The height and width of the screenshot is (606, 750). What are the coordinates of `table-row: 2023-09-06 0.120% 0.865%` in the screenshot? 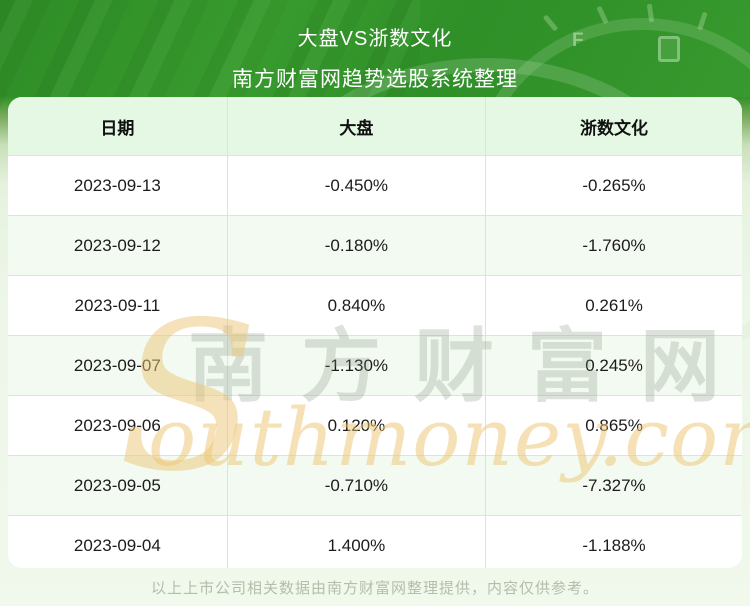 It's located at (375, 425).